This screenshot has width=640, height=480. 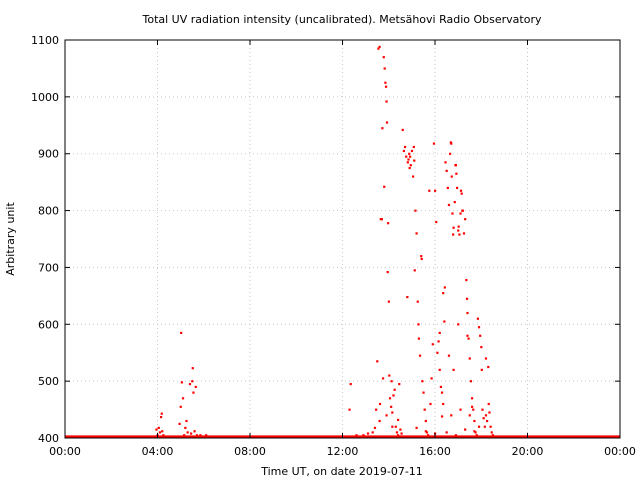 I want to click on x-tick-label: 08:00, so click(x=250, y=451).